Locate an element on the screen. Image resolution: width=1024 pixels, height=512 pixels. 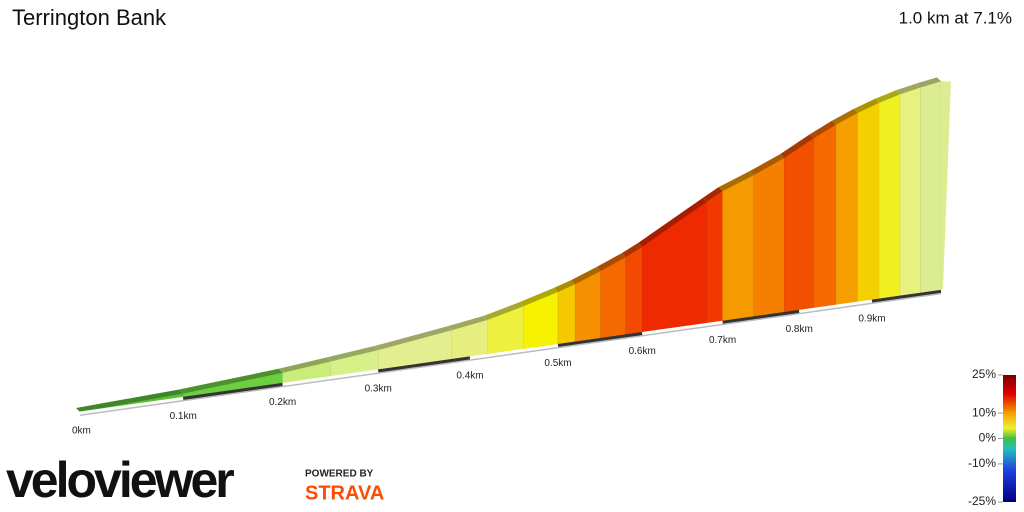
logo: veloviewer is located at coordinates (120, 480).